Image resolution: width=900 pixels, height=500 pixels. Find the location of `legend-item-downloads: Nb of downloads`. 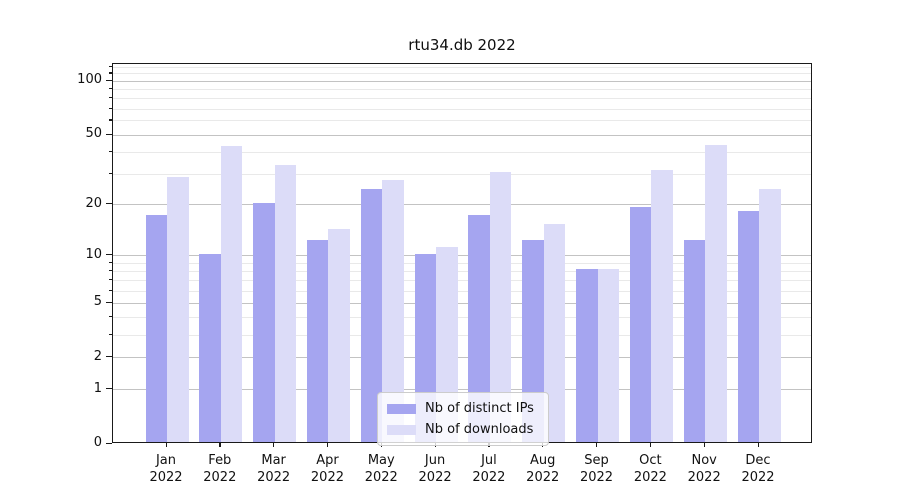

legend-item-downloads: Nb of downloads is located at coordinates (463, 429).